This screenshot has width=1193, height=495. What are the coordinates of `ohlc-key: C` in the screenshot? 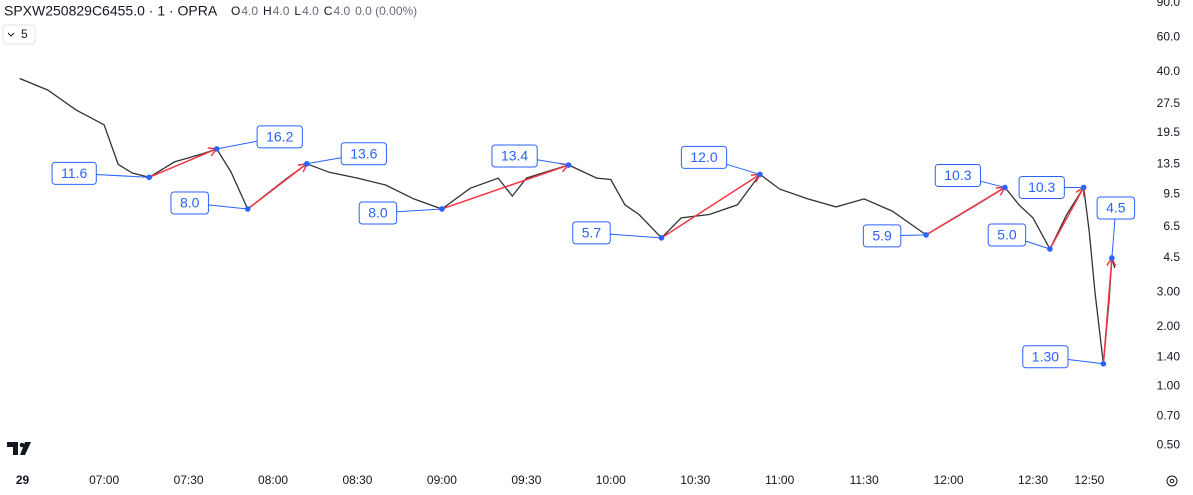 It's located at (328, 11).